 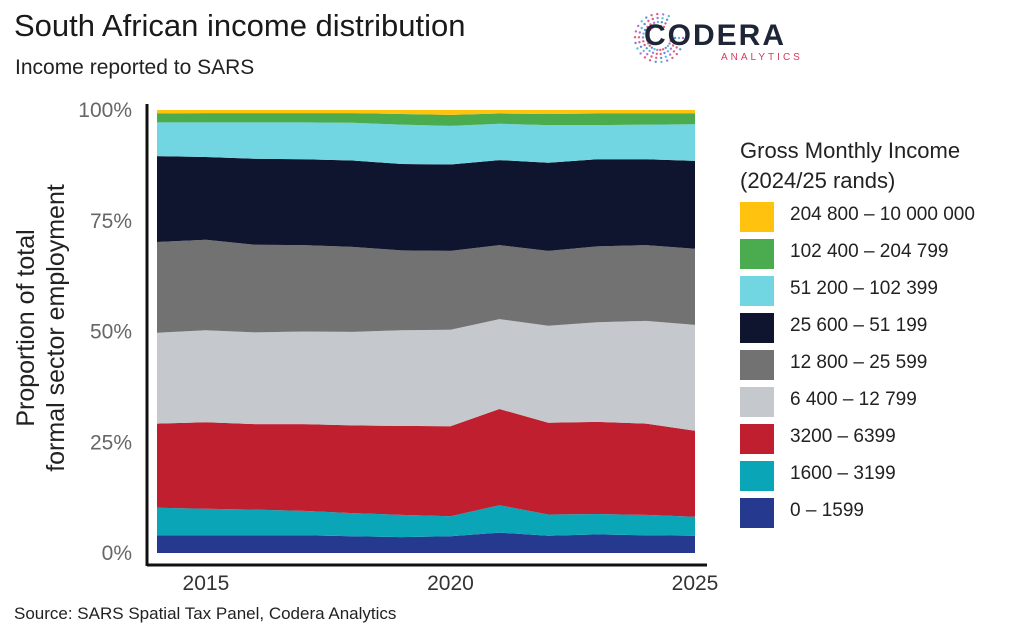 I want to click on legend-label: 0 – 1599, so click(x=827, y=510).